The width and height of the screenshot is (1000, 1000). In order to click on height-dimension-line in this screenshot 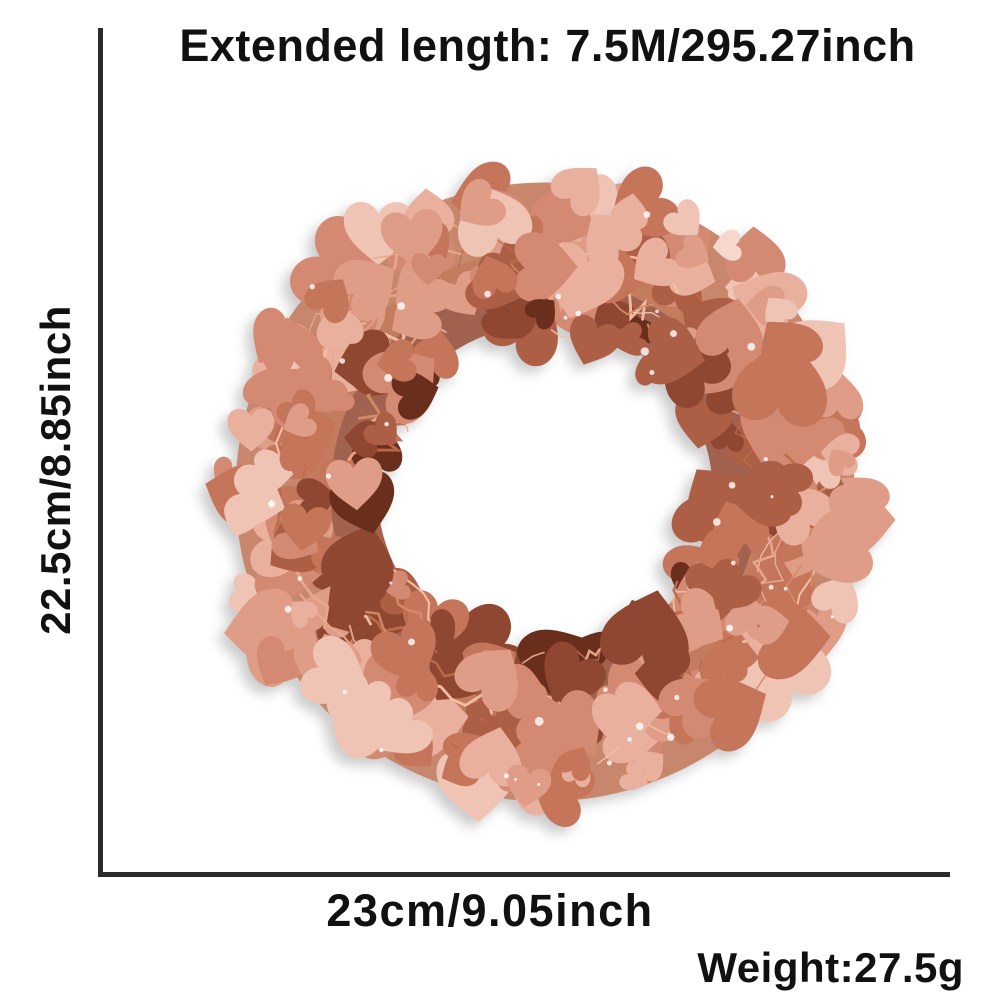, I will do `click(100, 452)`.